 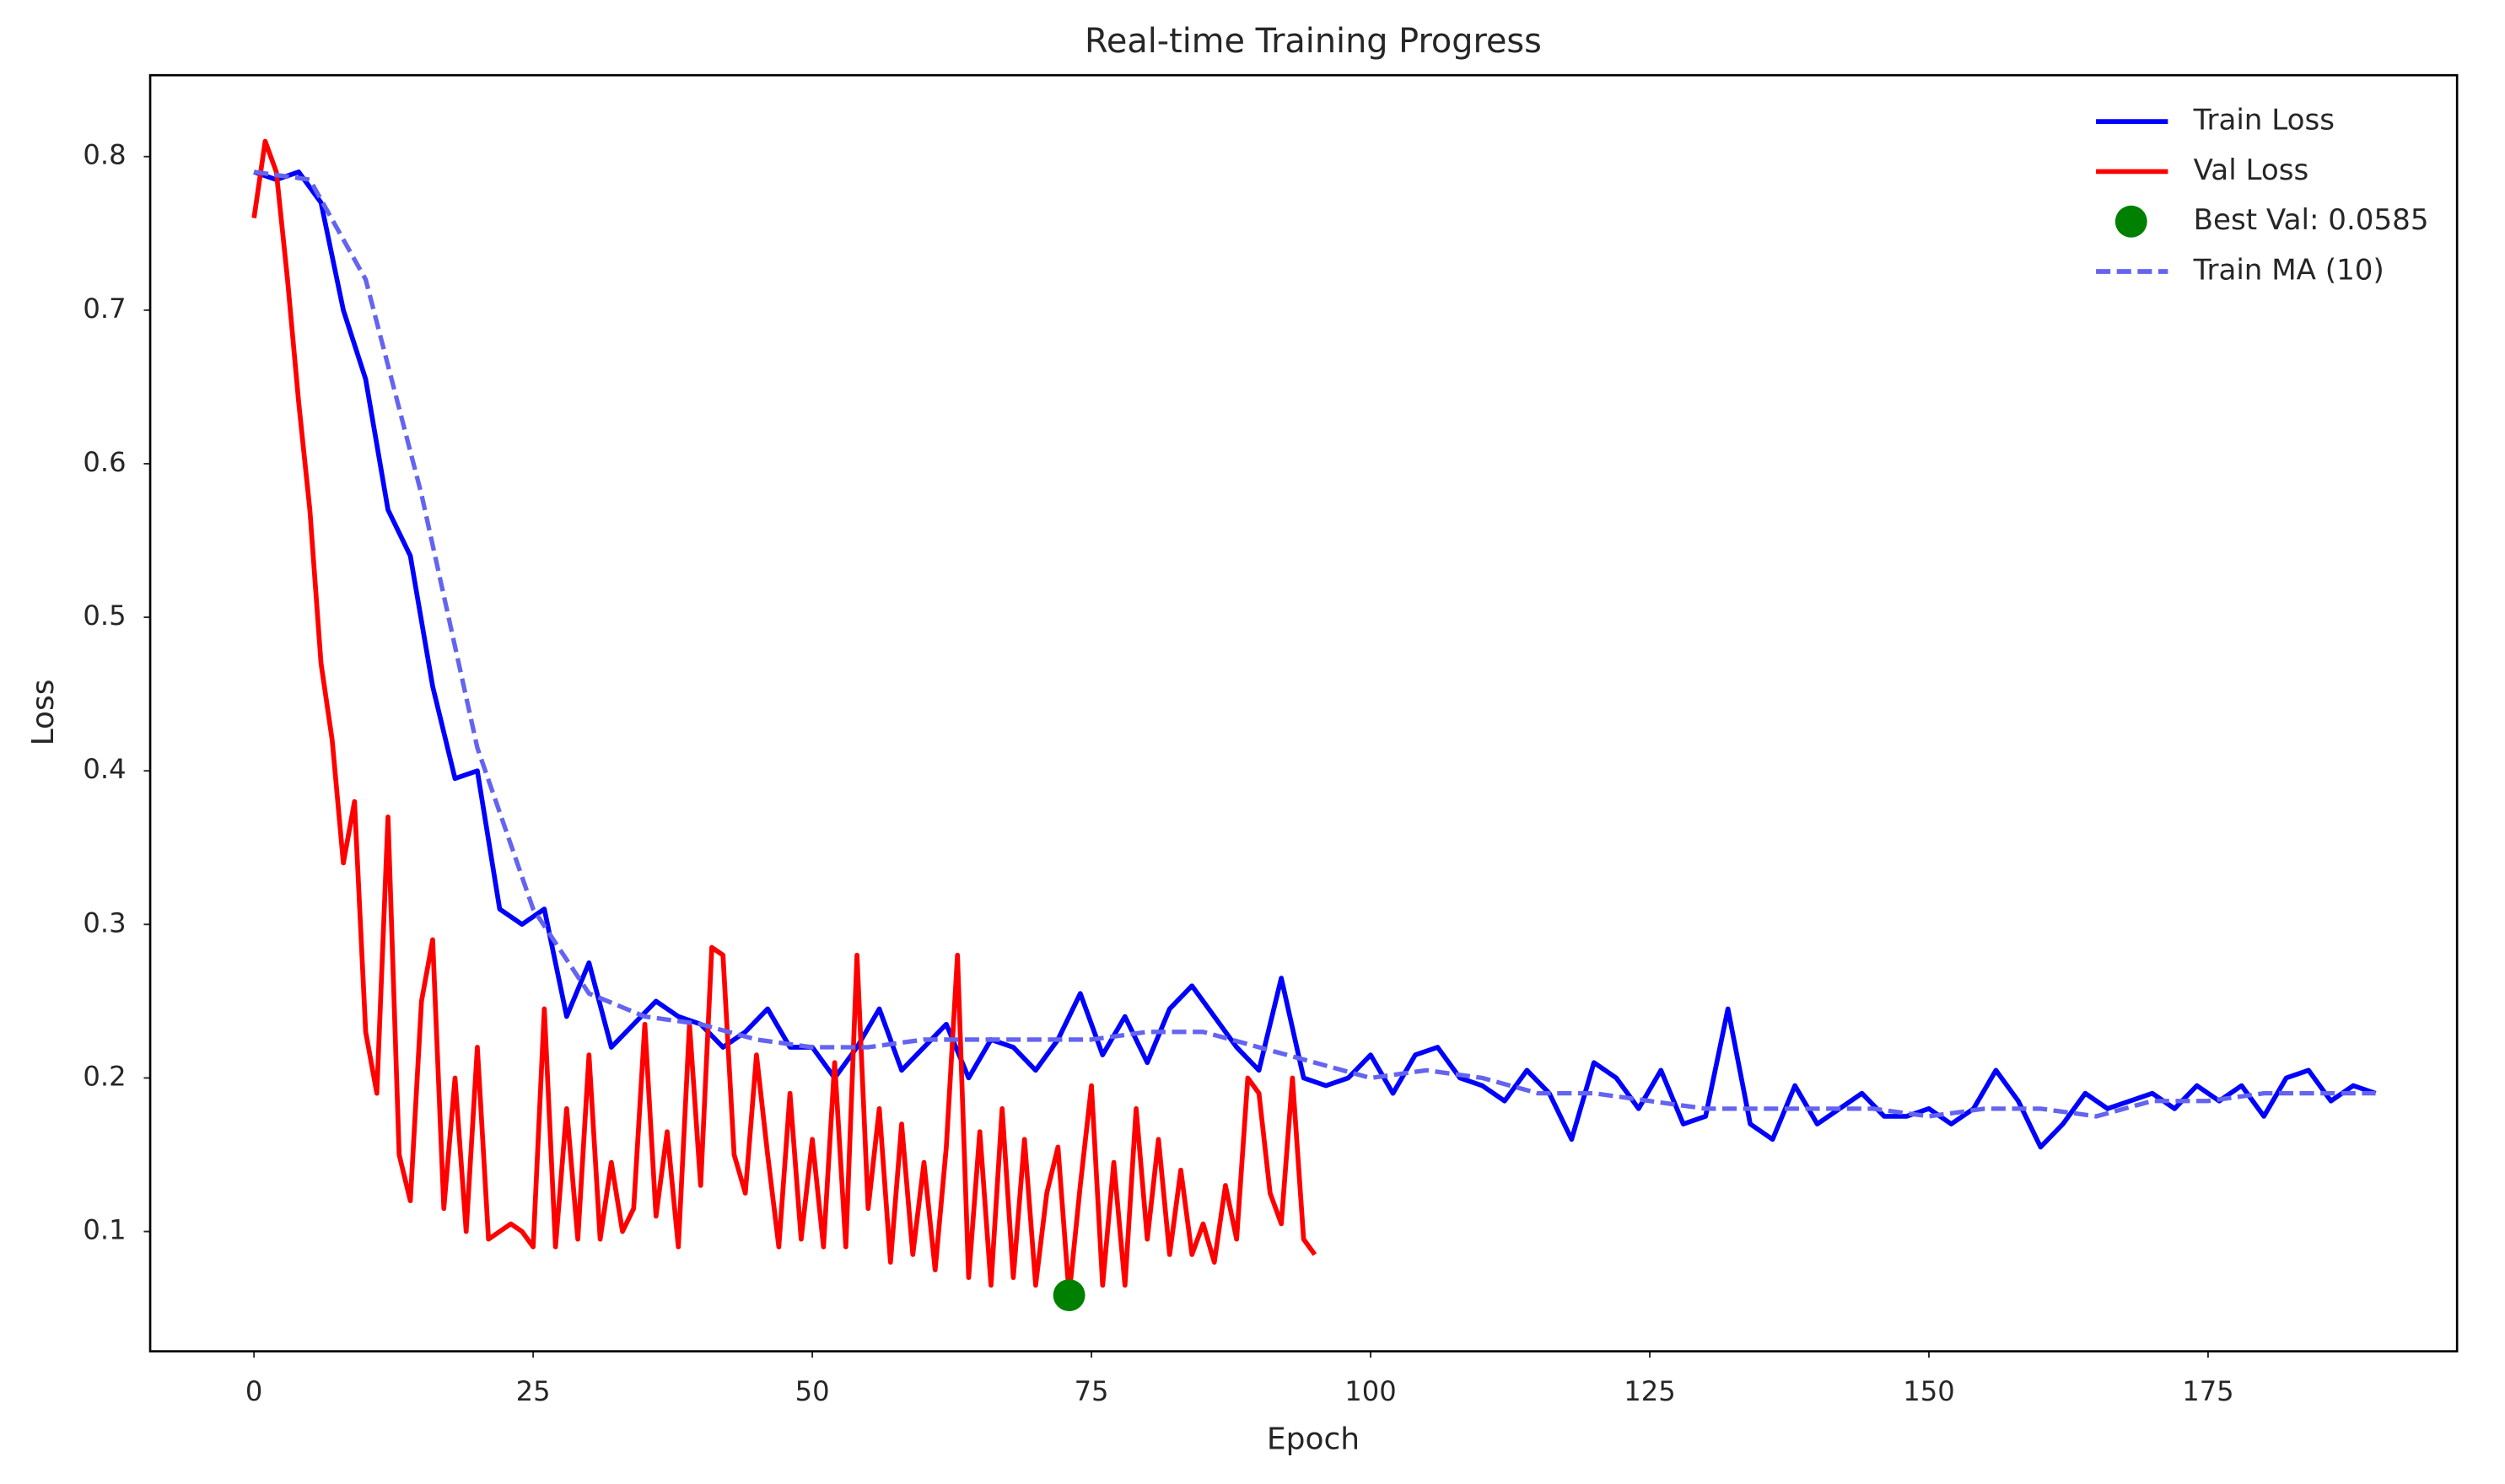 I want to click on y-tick-label: 0.3, so click(x=104, y=922).